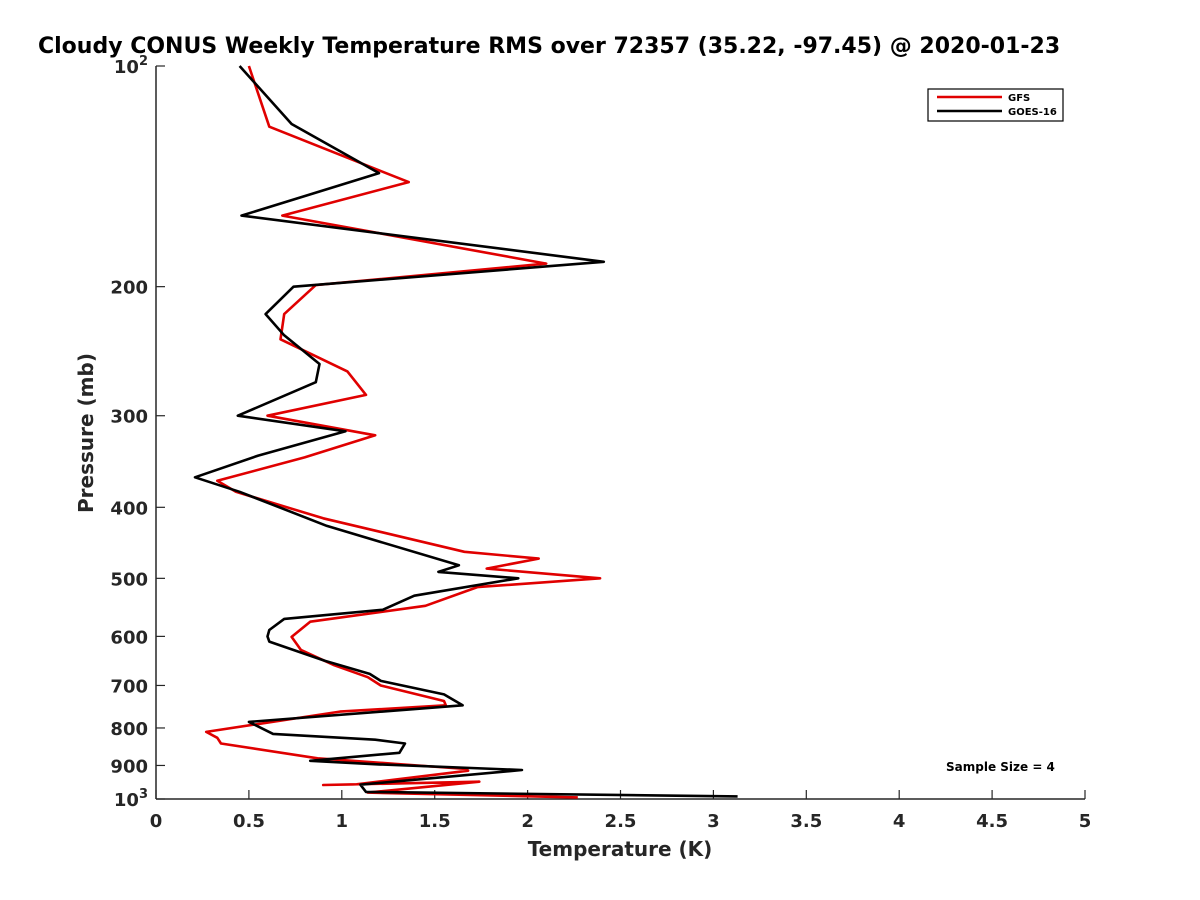 This screenshot has width=1200, height=900. Describe the element at coordinates (1000, 767) in the screenshot. I see `sample-size-annotation: Sample Size = 4` at that location.